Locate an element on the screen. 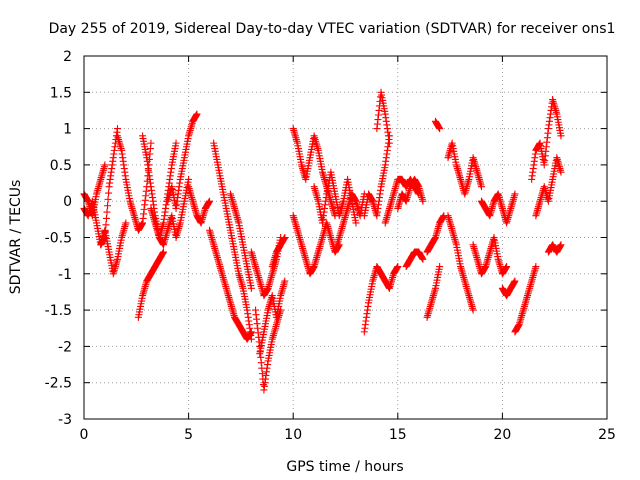 The width and height of the screenshot is (640, 480). x-tick-label: 25 is located at coordinates (607, 435).